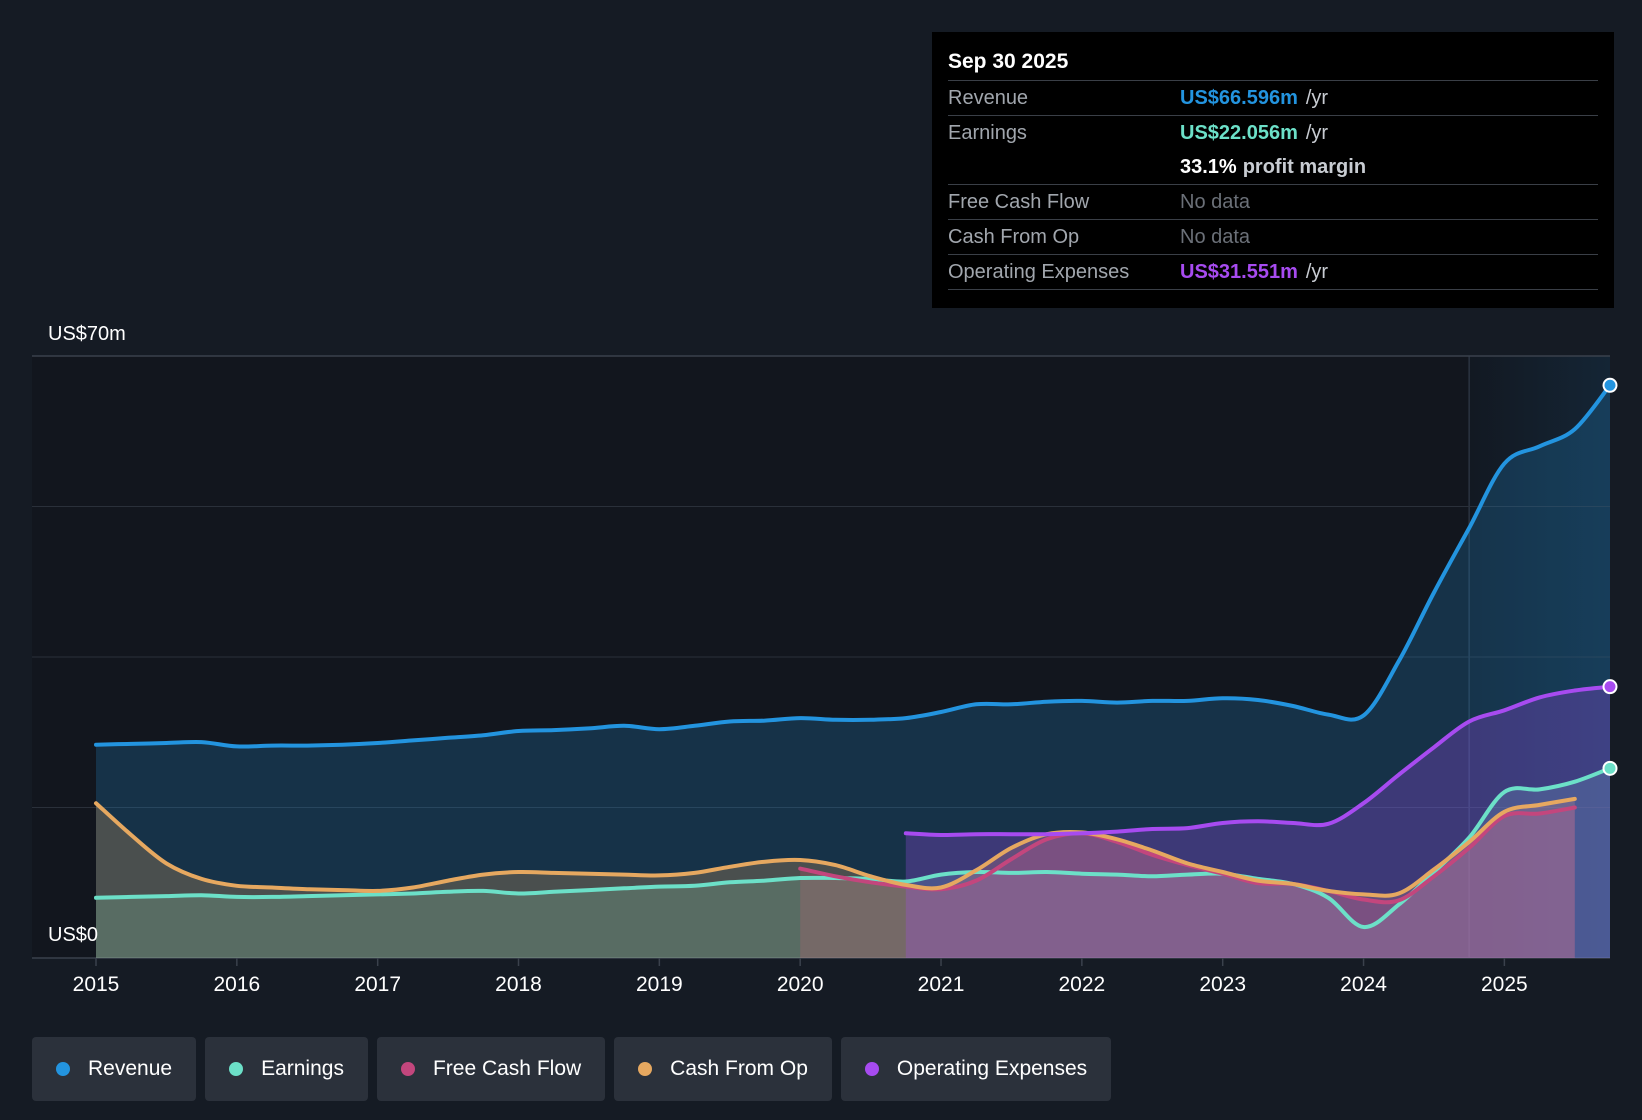  Describe the element at coordinates (130, 1068) in the screenshot. I see `legend-label: Revenue` at that location.